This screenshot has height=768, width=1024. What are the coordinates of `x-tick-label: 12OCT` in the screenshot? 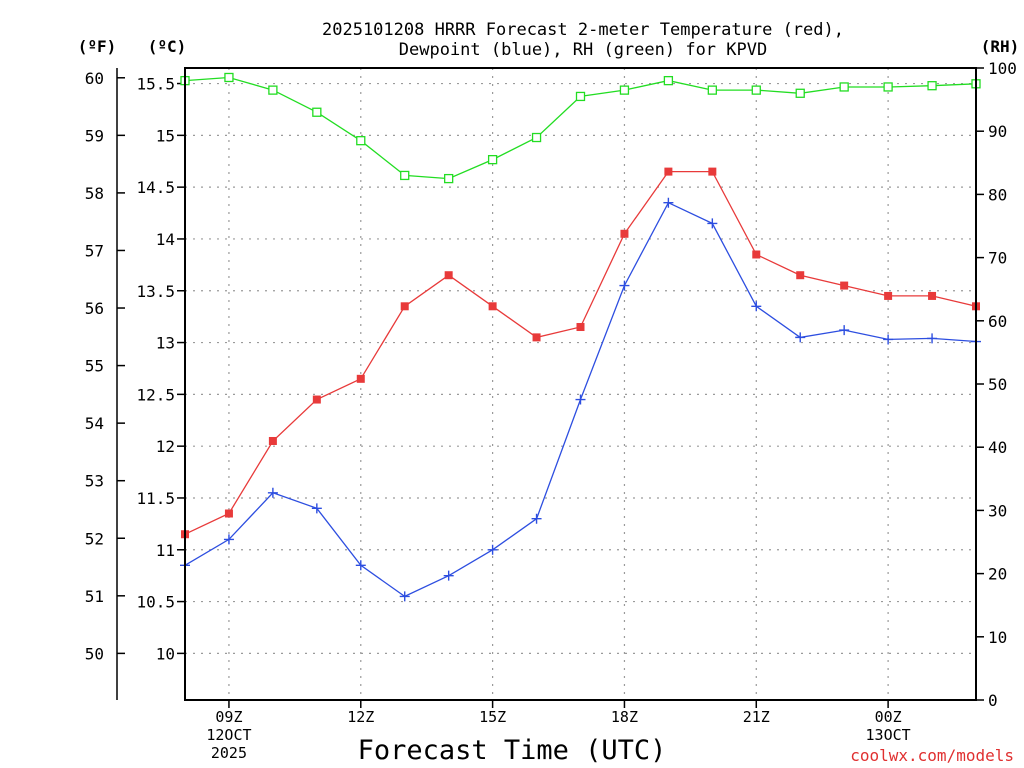 It's located at (228, 735).